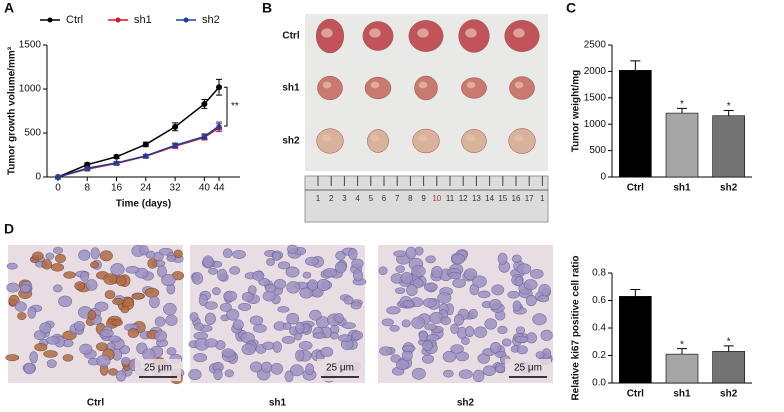 The width and height of the screenshot is (784, 412). What do you see at coordinates (476, 198) in the screenshot?
I see `ruler-label: 13` at bounding box center [476, 198].